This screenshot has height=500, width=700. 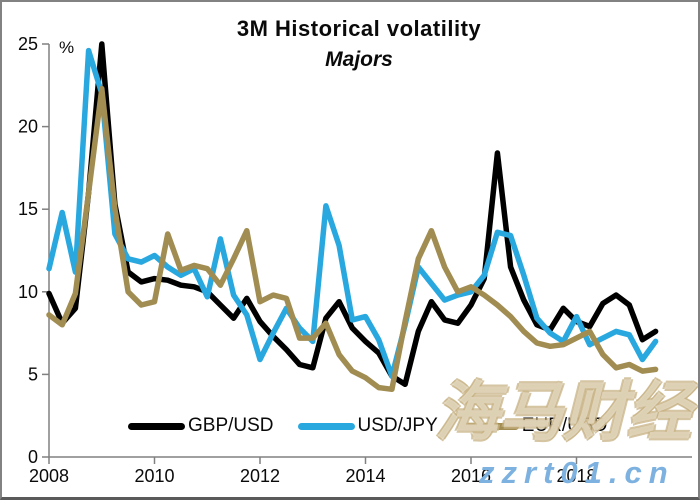 What do you see at coordinates (156, 426) in the screenshot?
I see `gbpusd-line-swatch` at bounding box center [156, 426].